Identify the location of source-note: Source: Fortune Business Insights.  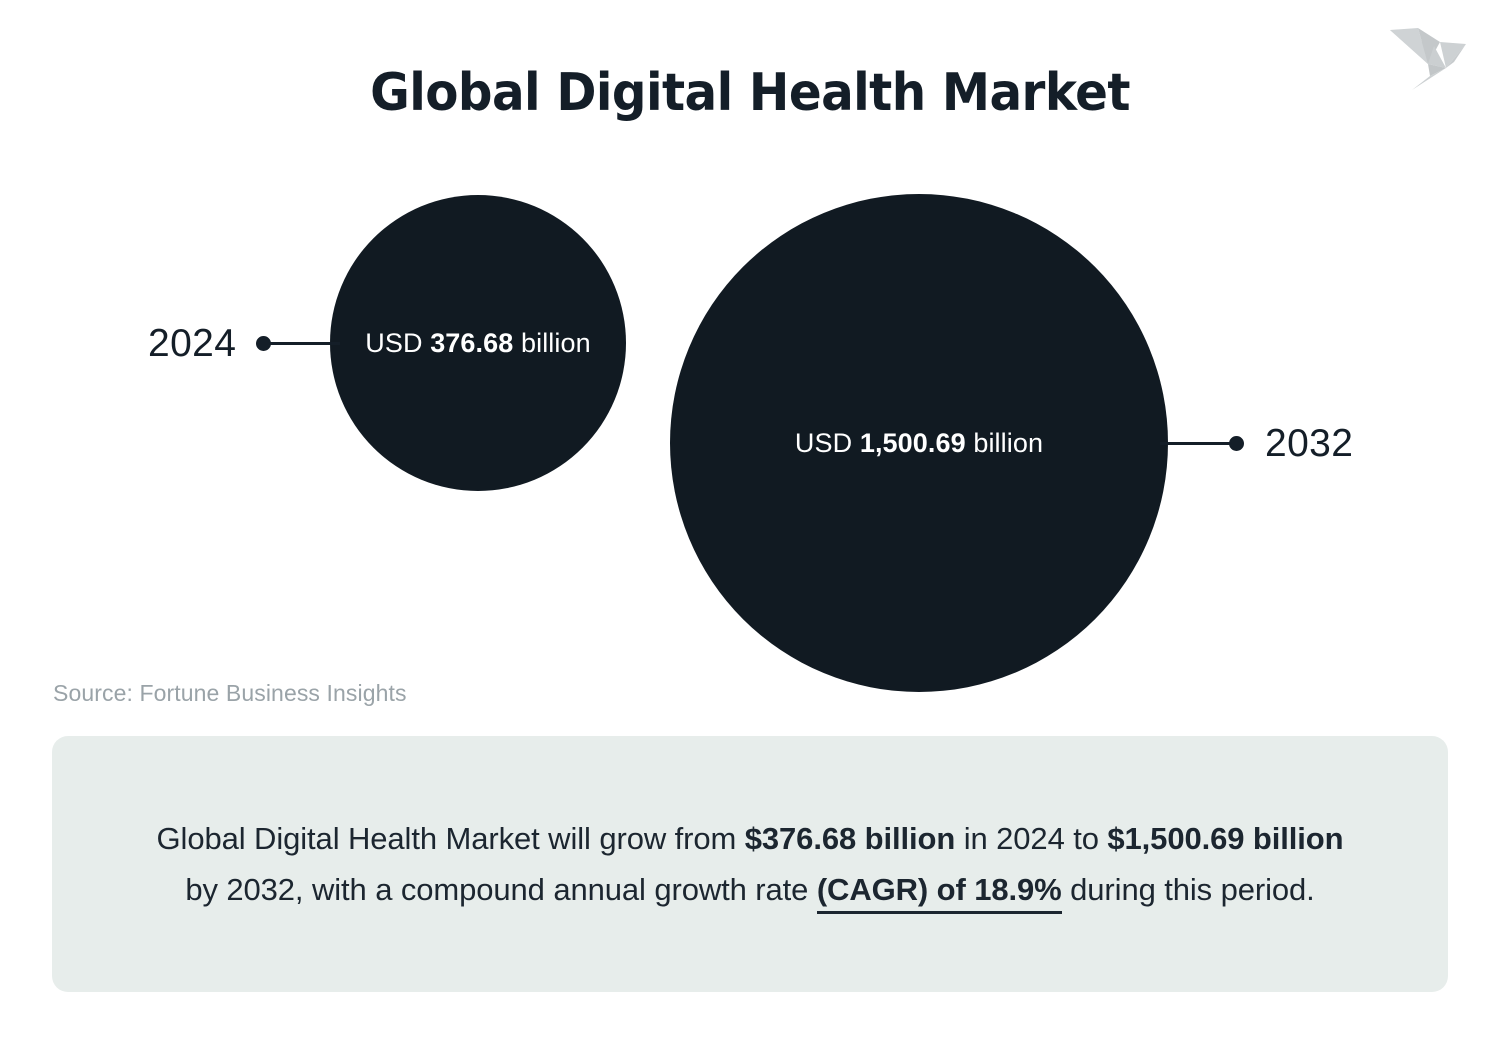
(230, 693).